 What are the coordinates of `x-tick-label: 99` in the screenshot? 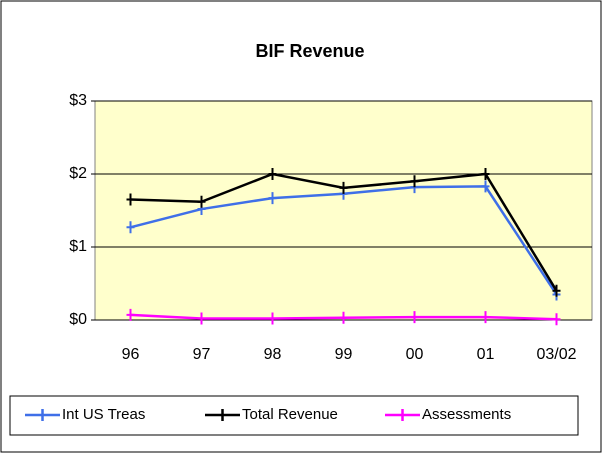 It's located at (344, 354).